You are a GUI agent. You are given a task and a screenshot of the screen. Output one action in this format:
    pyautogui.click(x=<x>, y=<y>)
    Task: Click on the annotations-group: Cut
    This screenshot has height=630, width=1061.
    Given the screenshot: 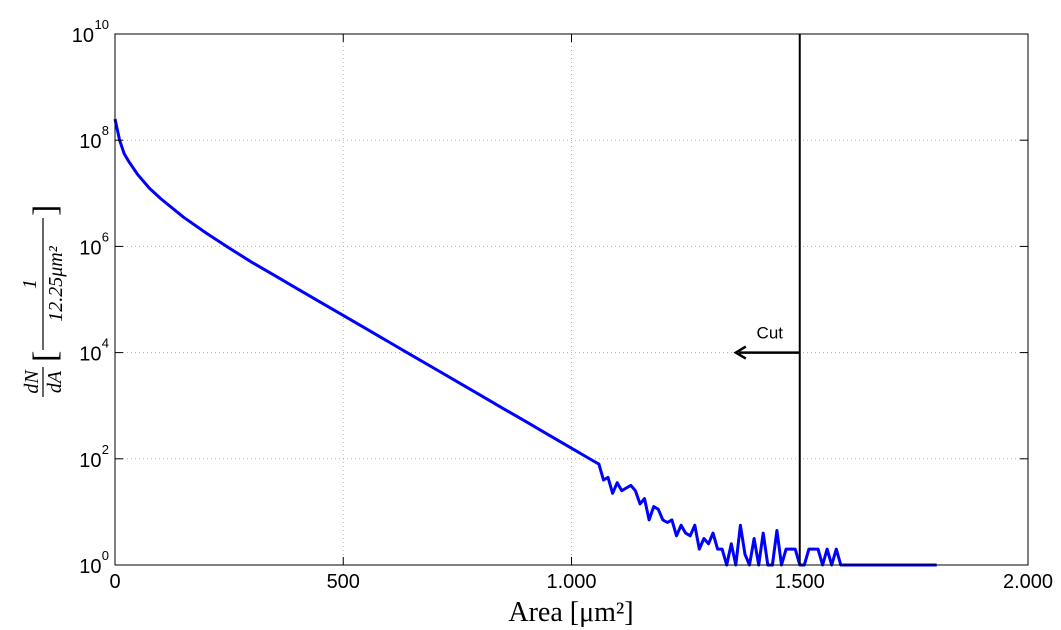 What is the action you would take?
    pyautogui.click(x=767, y=299)
    